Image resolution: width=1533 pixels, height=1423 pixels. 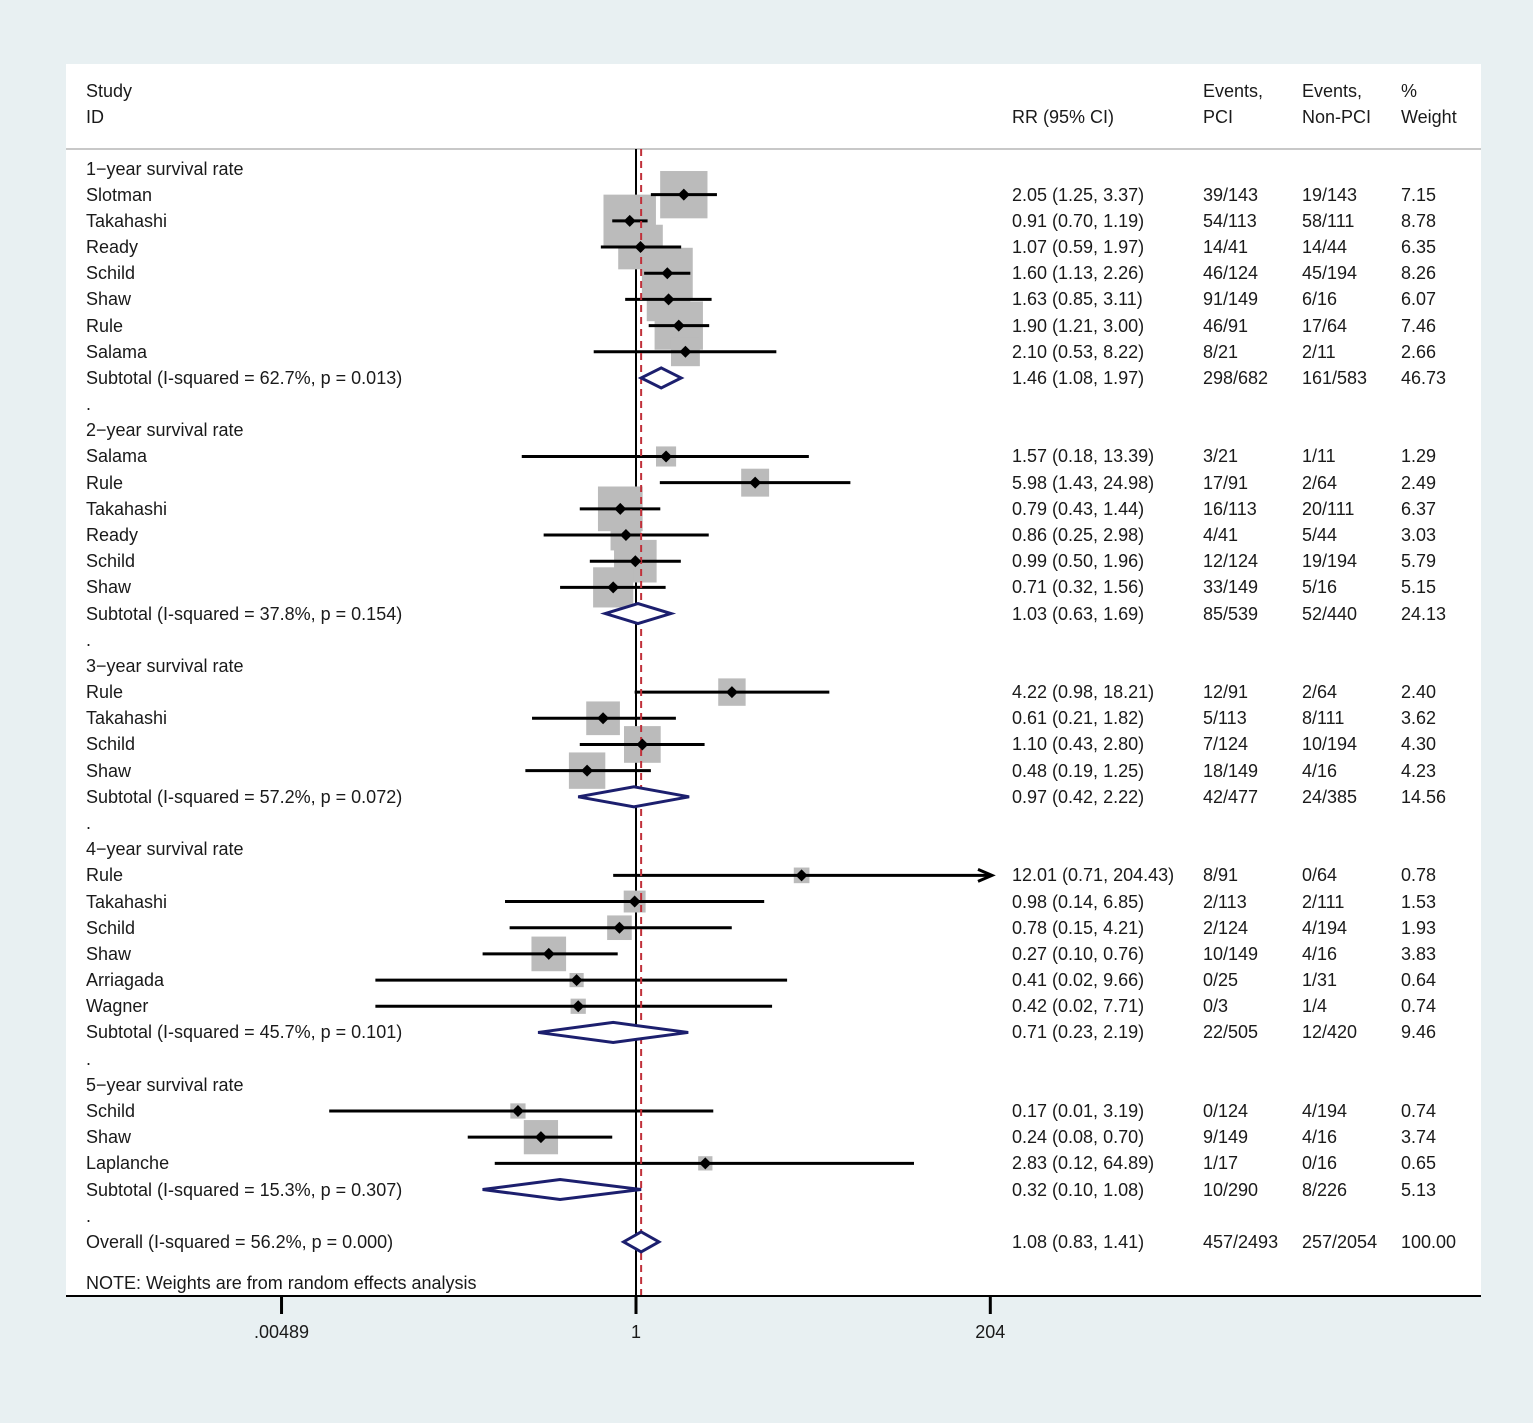 I want to click on rr-ci-value: 1.60 (1.13, 2.26), so click(x=1078, y=273).